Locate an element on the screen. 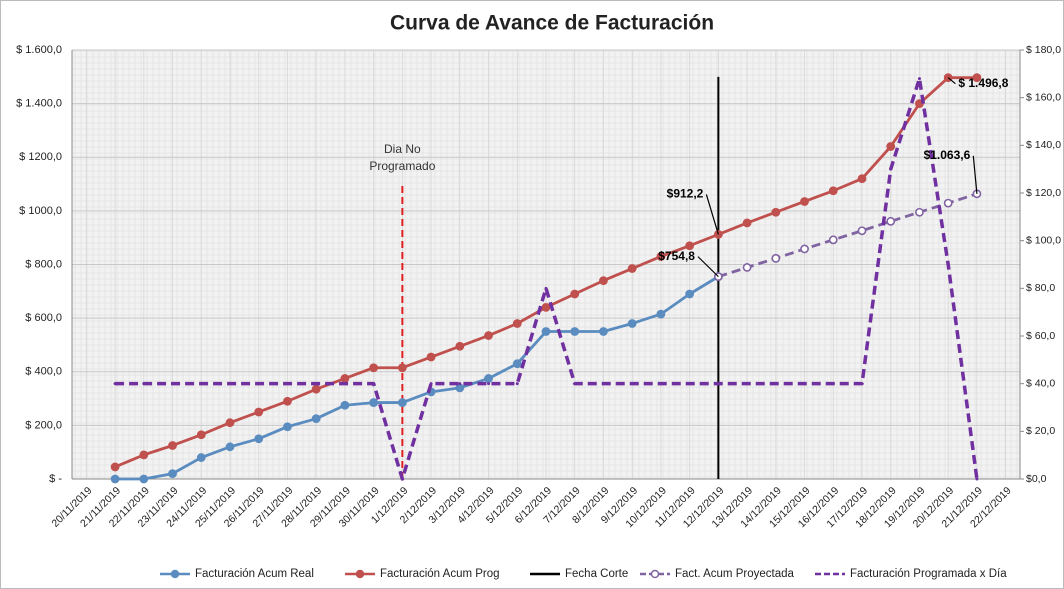 This screenshot has height=589, width=1064. y-tick-label: $ 1.400,0 is located at coordinates (39, 104).